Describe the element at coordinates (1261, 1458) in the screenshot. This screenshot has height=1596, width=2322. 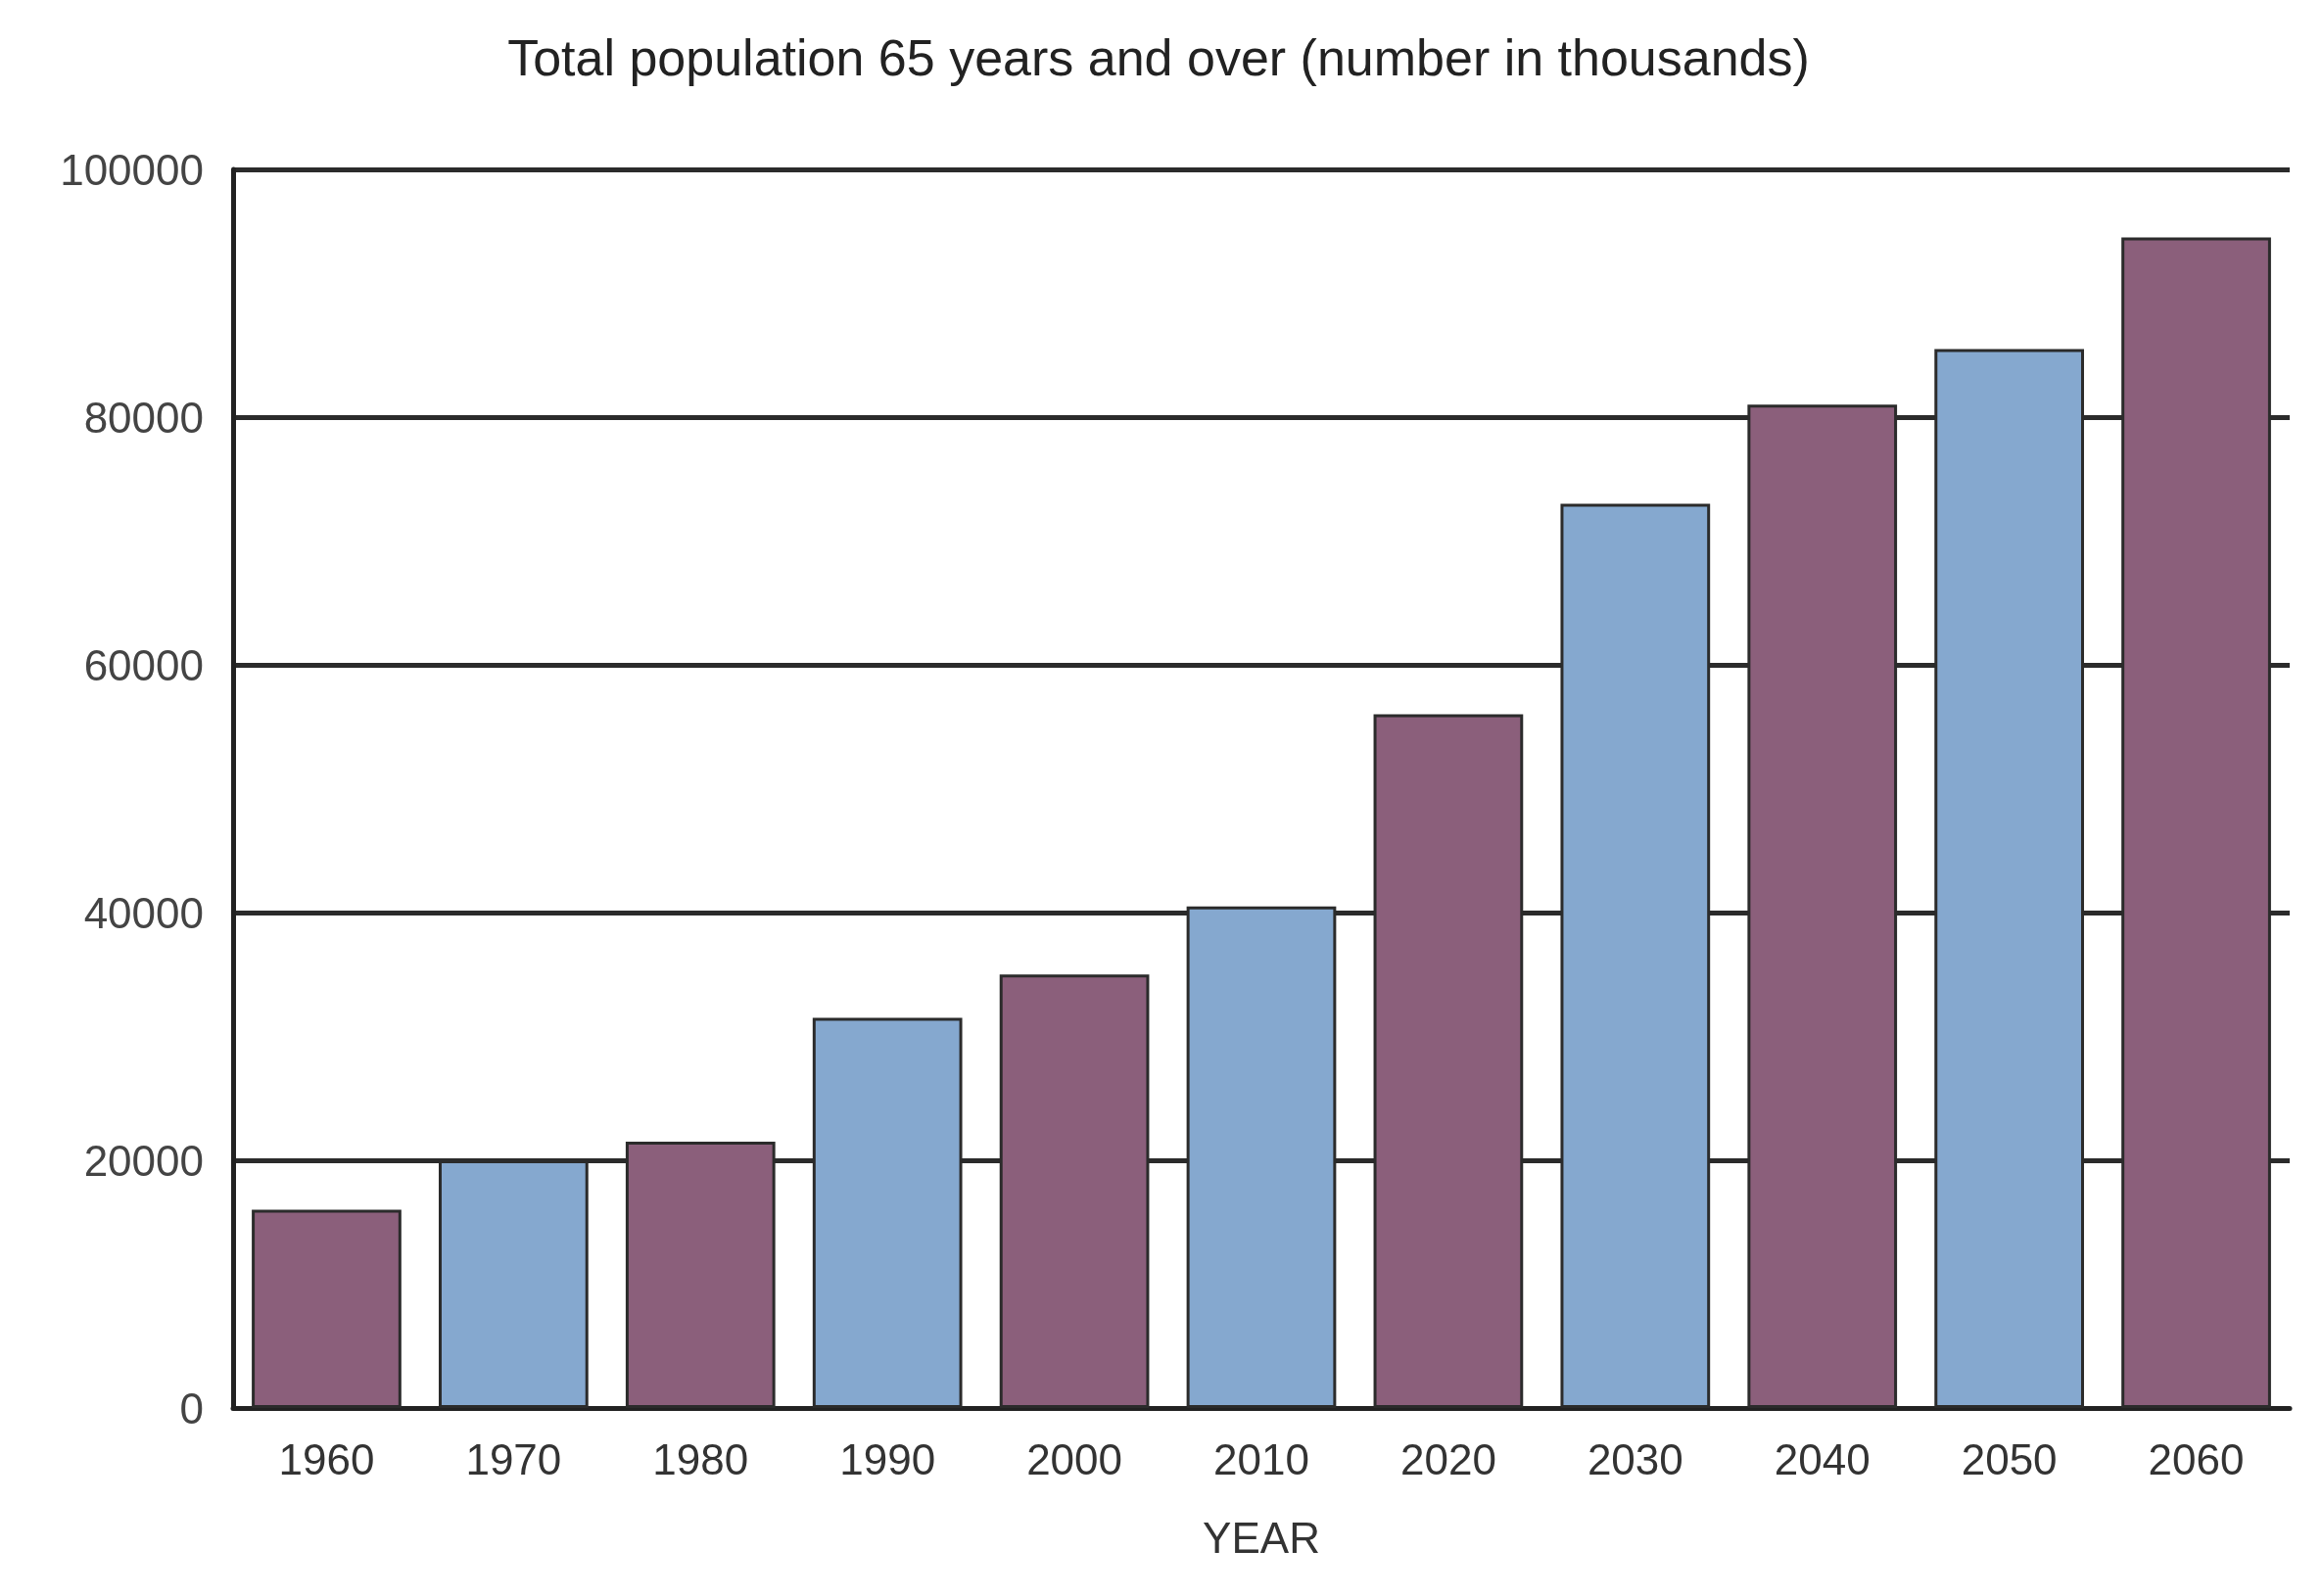
I see `x-tick-label: 2010` at that location.